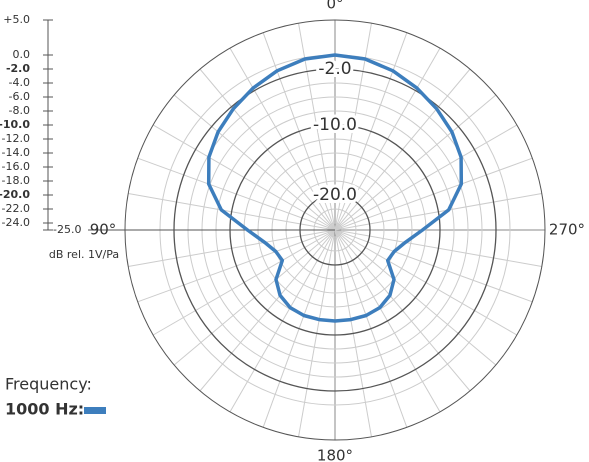 The image size is (589, 462). What do you see at coordinates (19, 96) in the screenshot?
I see `y-tick-label: -6.0` at bounding box center [19, 96].